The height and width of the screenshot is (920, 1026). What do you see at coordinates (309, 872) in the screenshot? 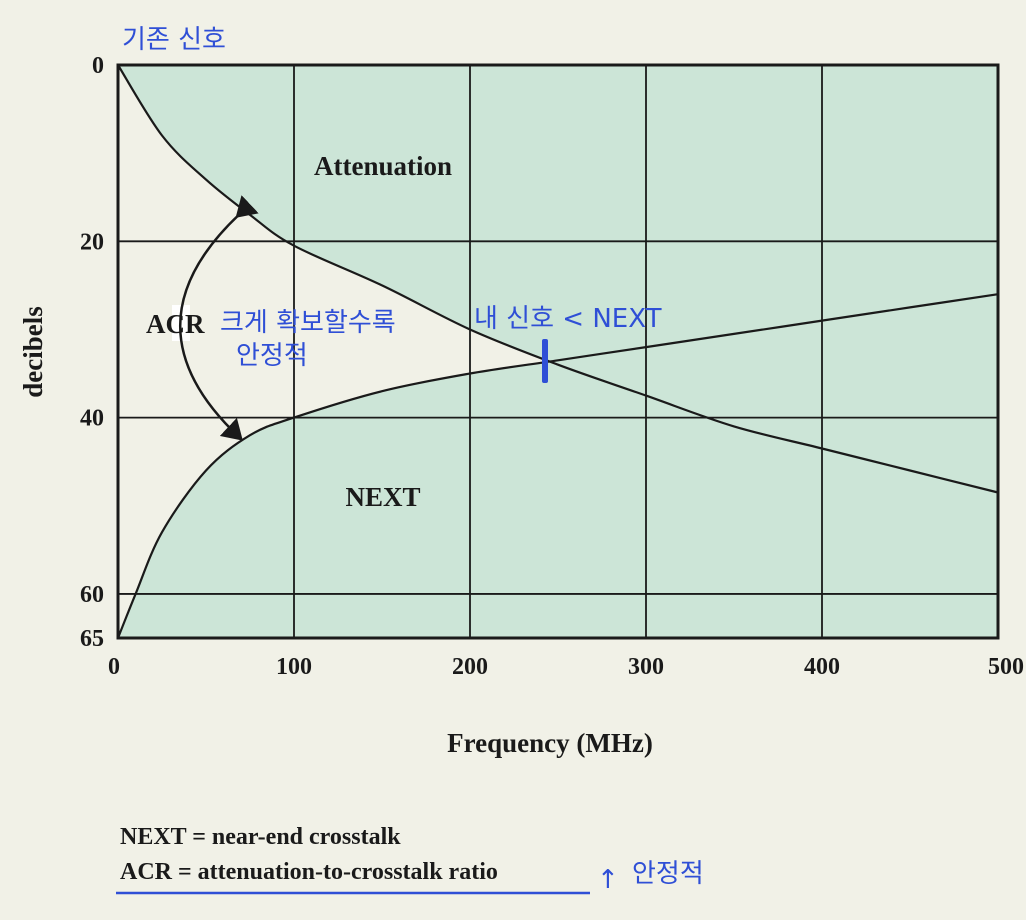
I see `legend-acr-definition: ACR = attenuation-to-crosstalk ratio` at bounding box center [309, 872].